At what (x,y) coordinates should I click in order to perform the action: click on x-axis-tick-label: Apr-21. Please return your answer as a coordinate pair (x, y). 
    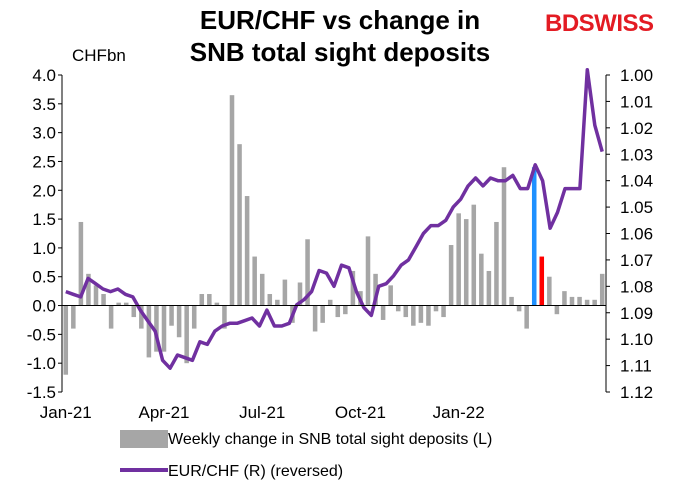
    Looking at the image, I should click on (163, 412).